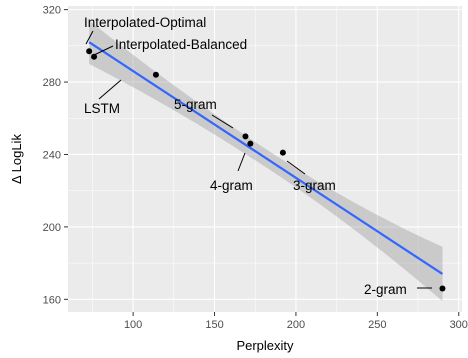 The image size is (468, 358). Describe the element at coordinates (145, 22) in the screenshot. I see `point-label: Interpolated-Optimal` at that location.